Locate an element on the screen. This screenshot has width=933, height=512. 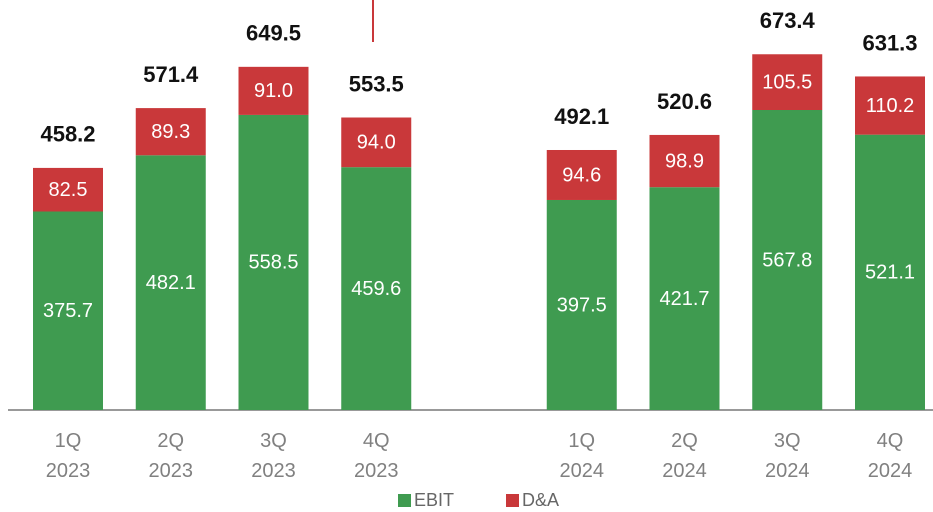
x-tick-label: 2Q 2023 is located at coordinates (171, 456).